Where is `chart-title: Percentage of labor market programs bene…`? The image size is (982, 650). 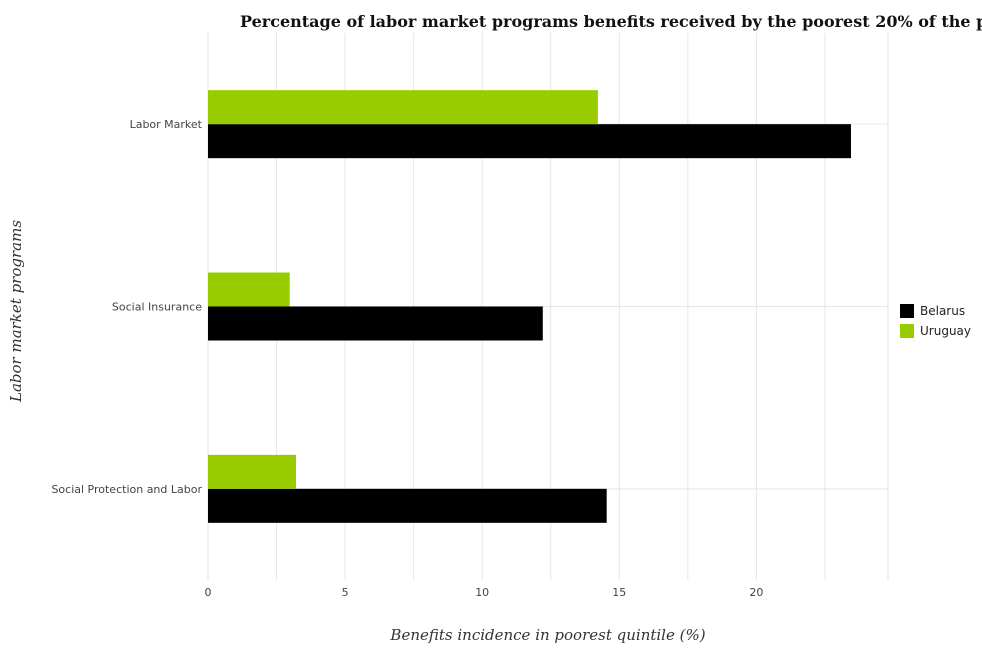 chart-title: Percentage of labor market programs bene… is located at coordinates (611, 21).